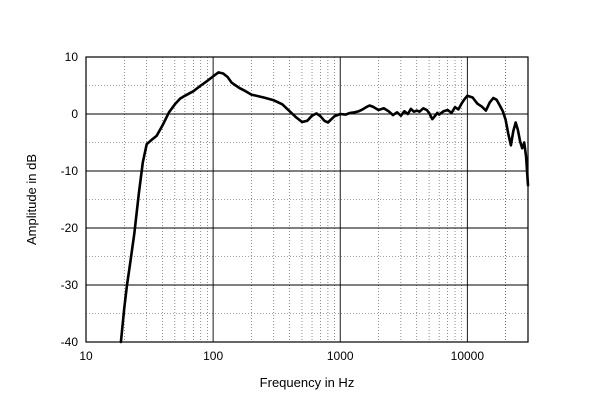 The image size is (600, 409). Describe the element at coordinates (468, 356) in the screenshot. I see `x-tick-label: 10000` at that location.